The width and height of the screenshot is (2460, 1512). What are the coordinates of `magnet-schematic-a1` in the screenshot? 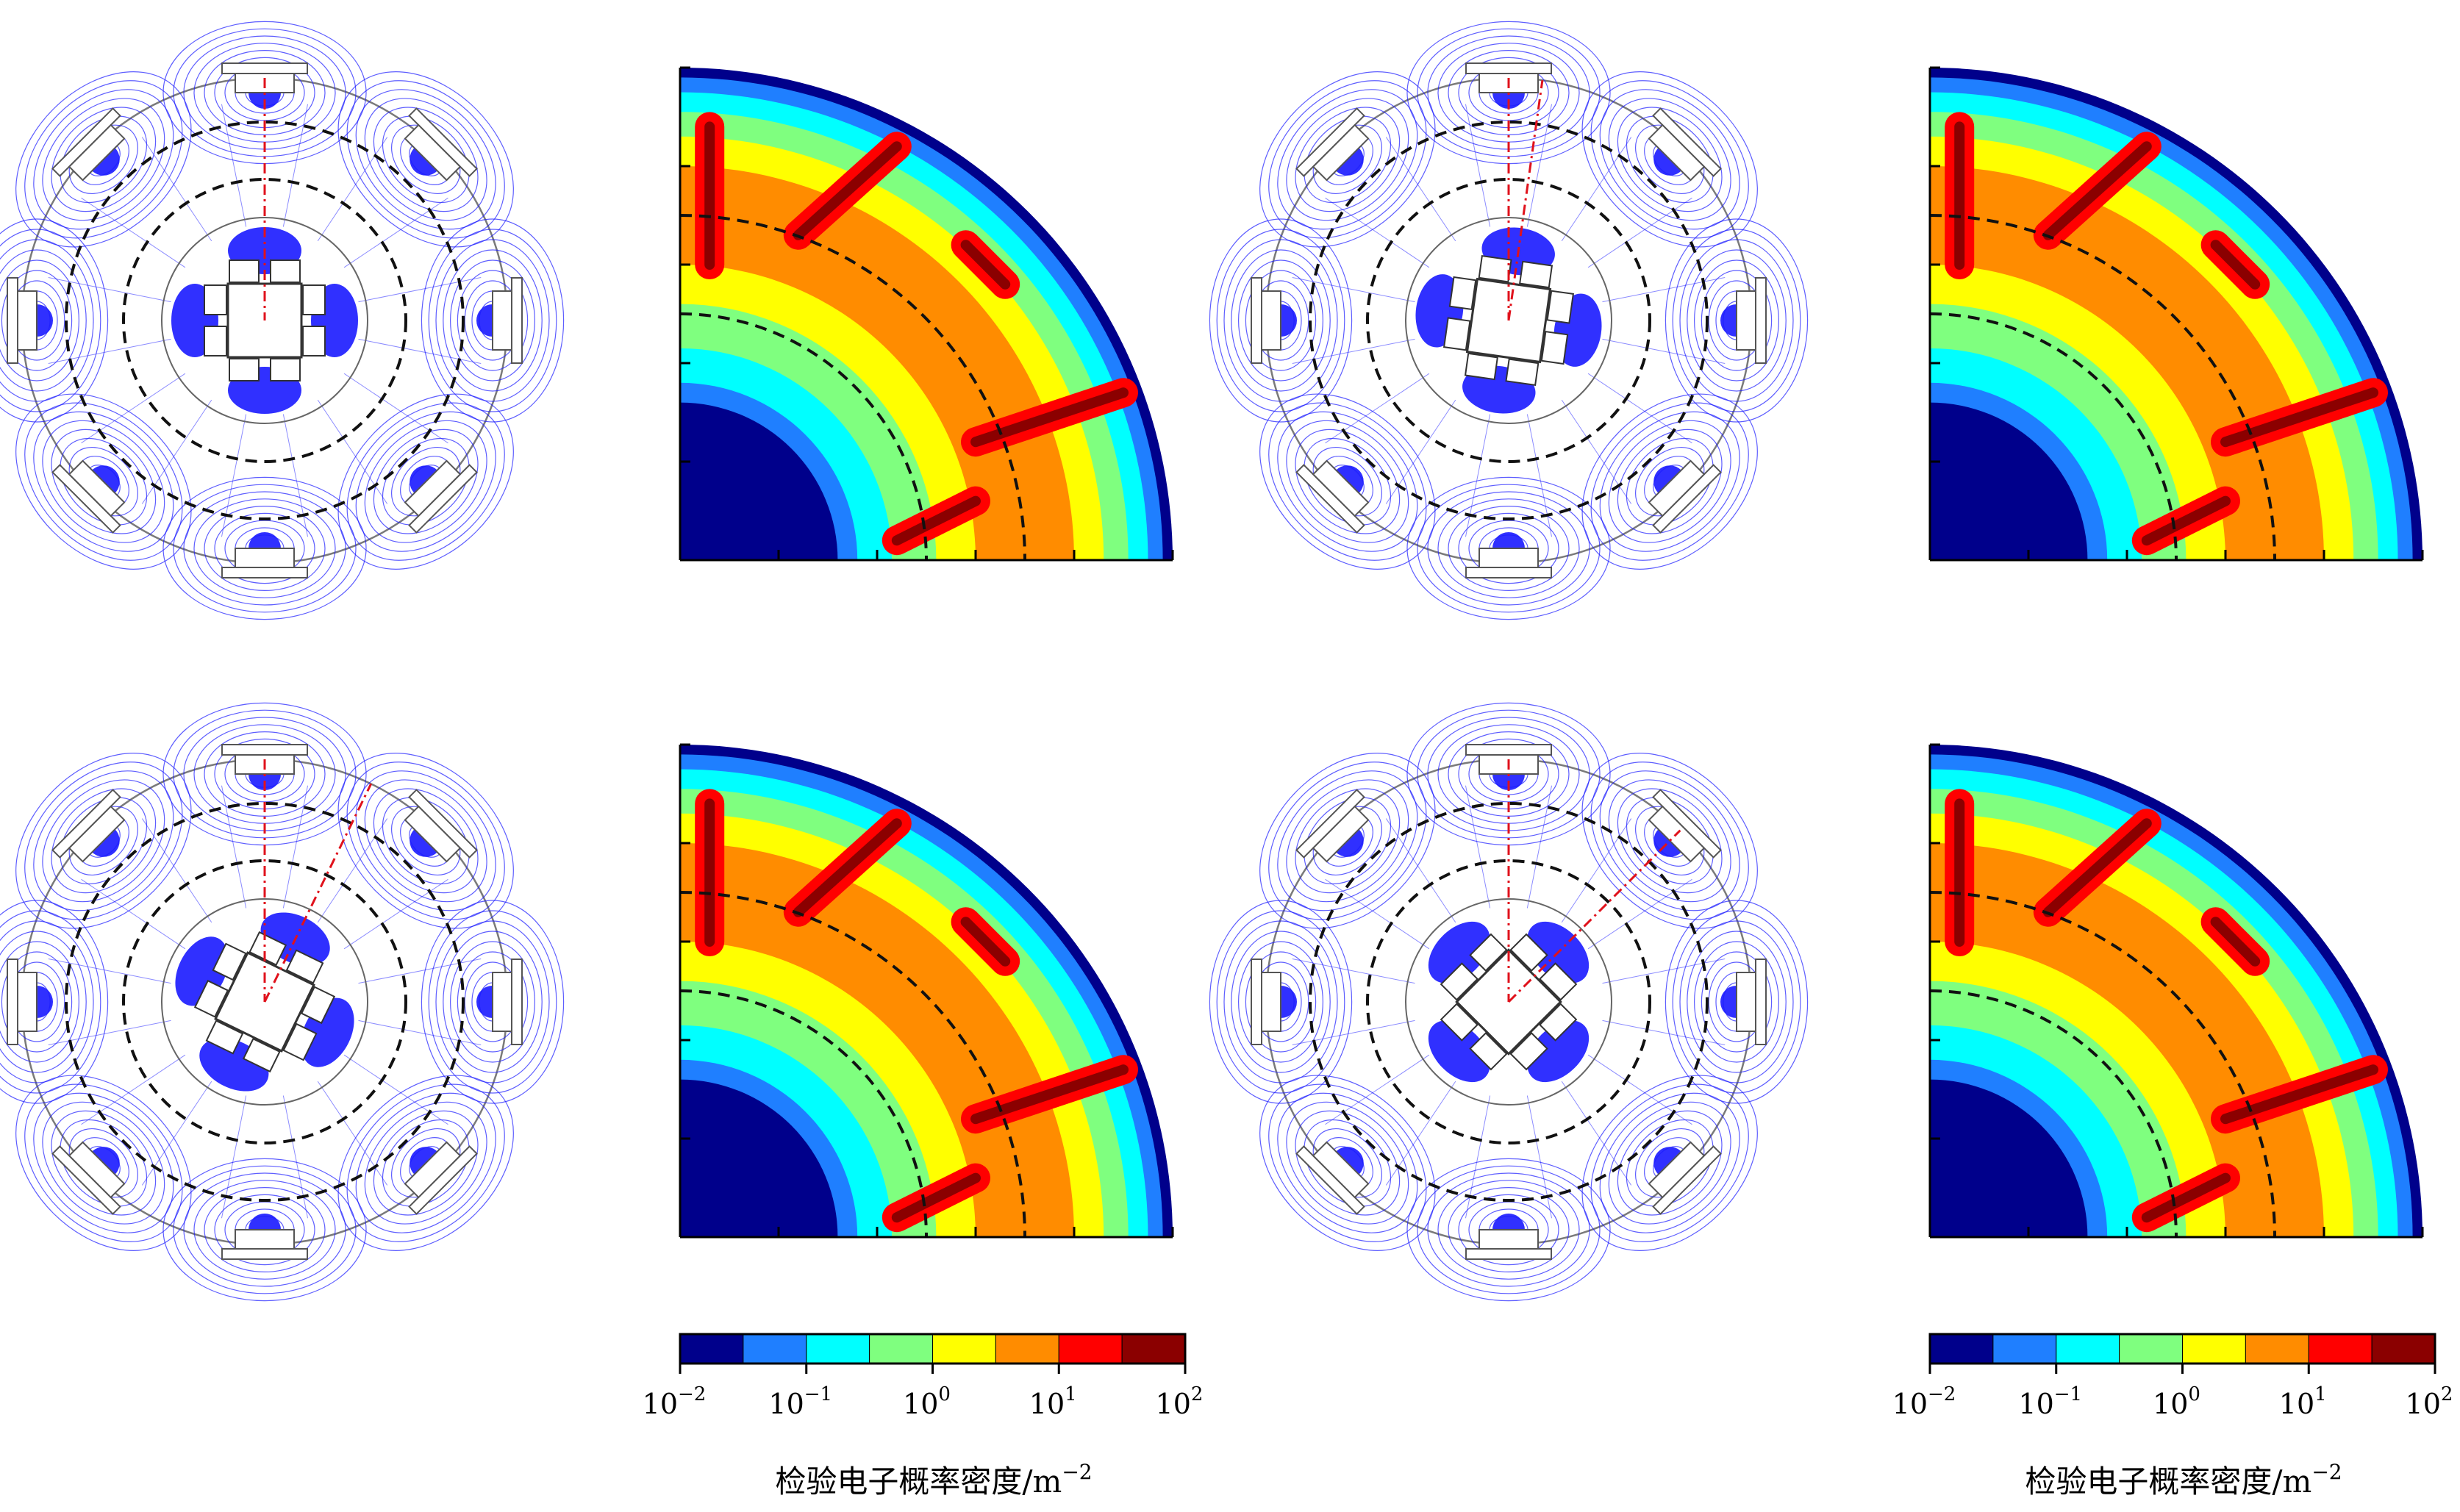 It's located at (282, 320).